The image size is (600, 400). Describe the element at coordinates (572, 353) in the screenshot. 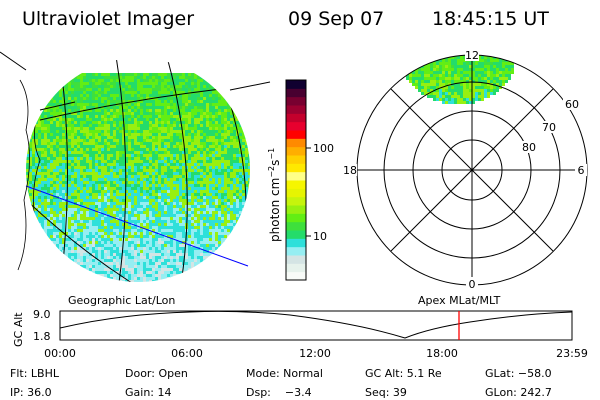

I see `x-tick-2359: 23:59` at that location.